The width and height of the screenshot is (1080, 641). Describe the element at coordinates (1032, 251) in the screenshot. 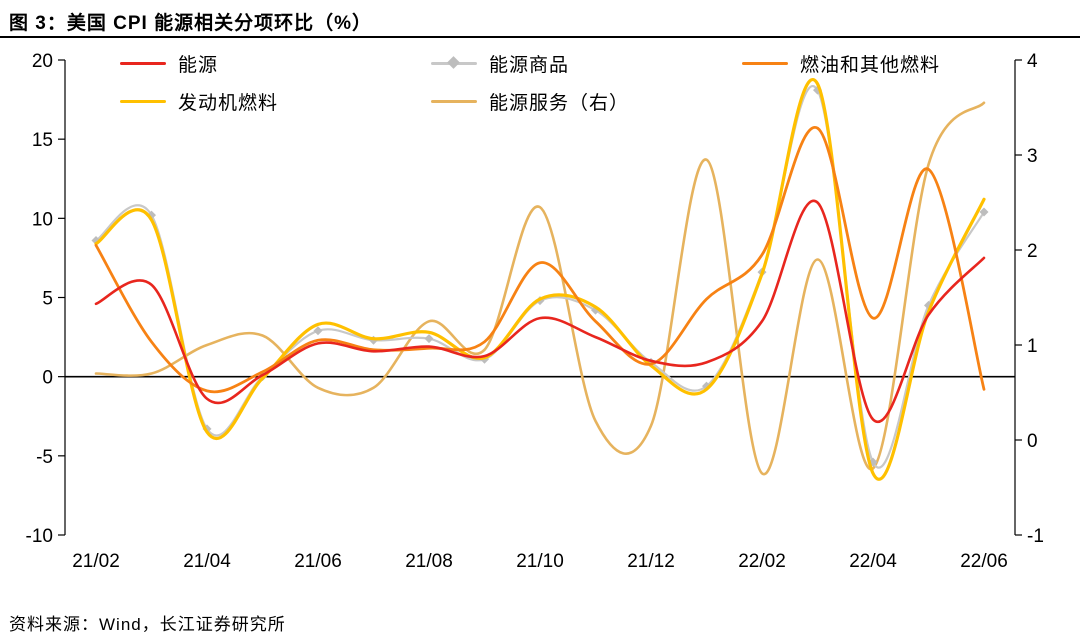

I see `y-right-tick-label: 2` at that location.